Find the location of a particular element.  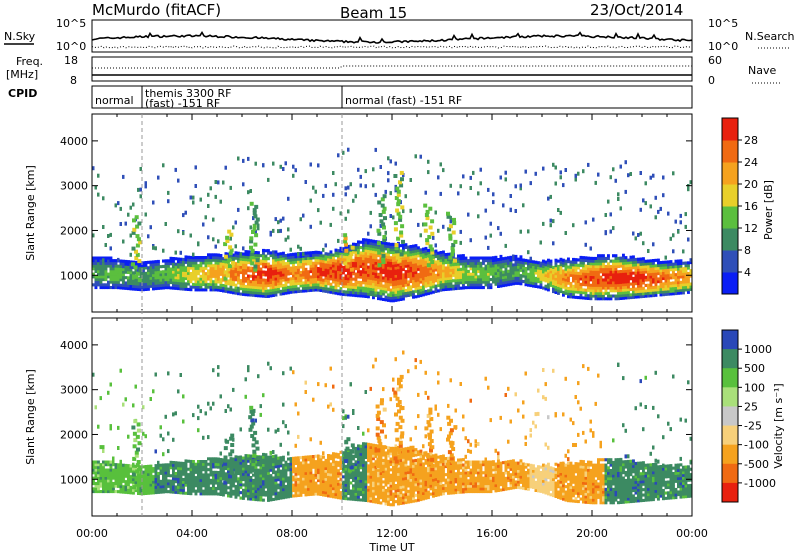

power-colorbar-tick-label: 20 is located at coordinates (751, 184).